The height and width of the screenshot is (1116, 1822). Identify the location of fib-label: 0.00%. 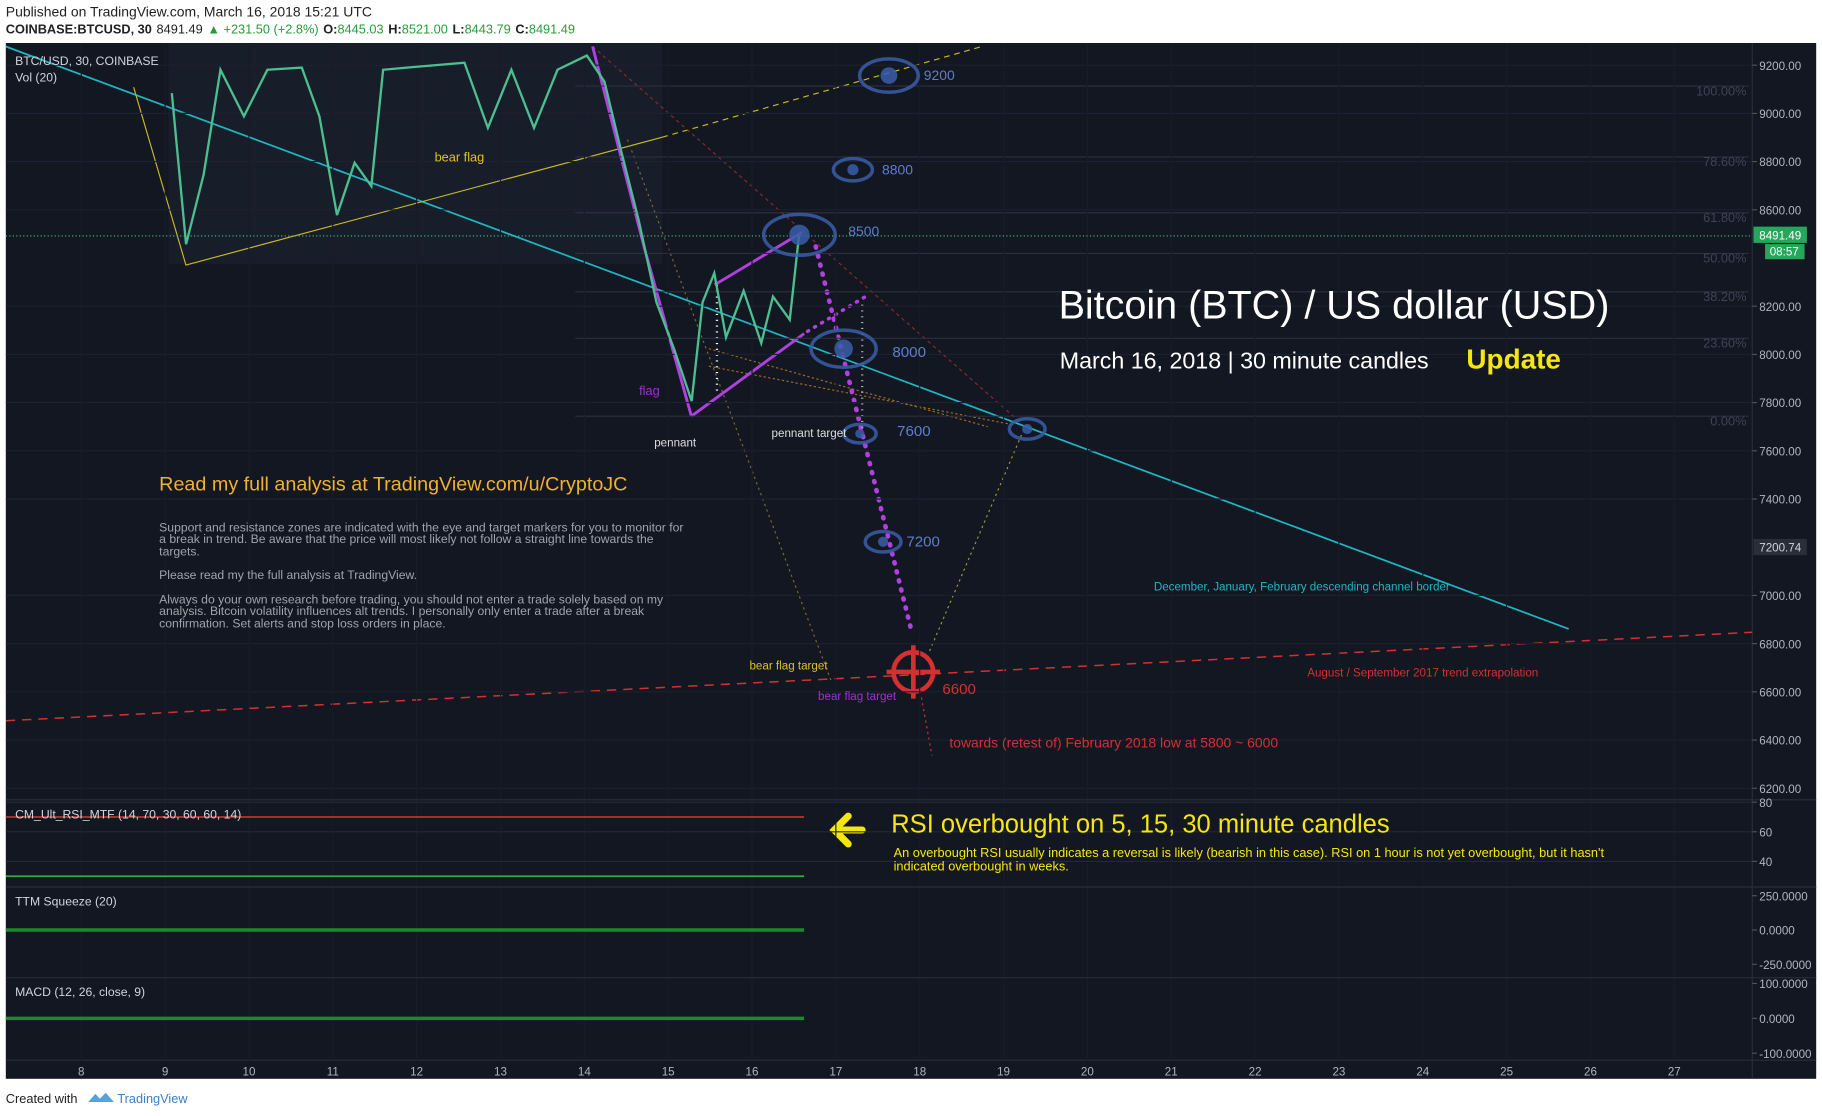
(1728, 420).